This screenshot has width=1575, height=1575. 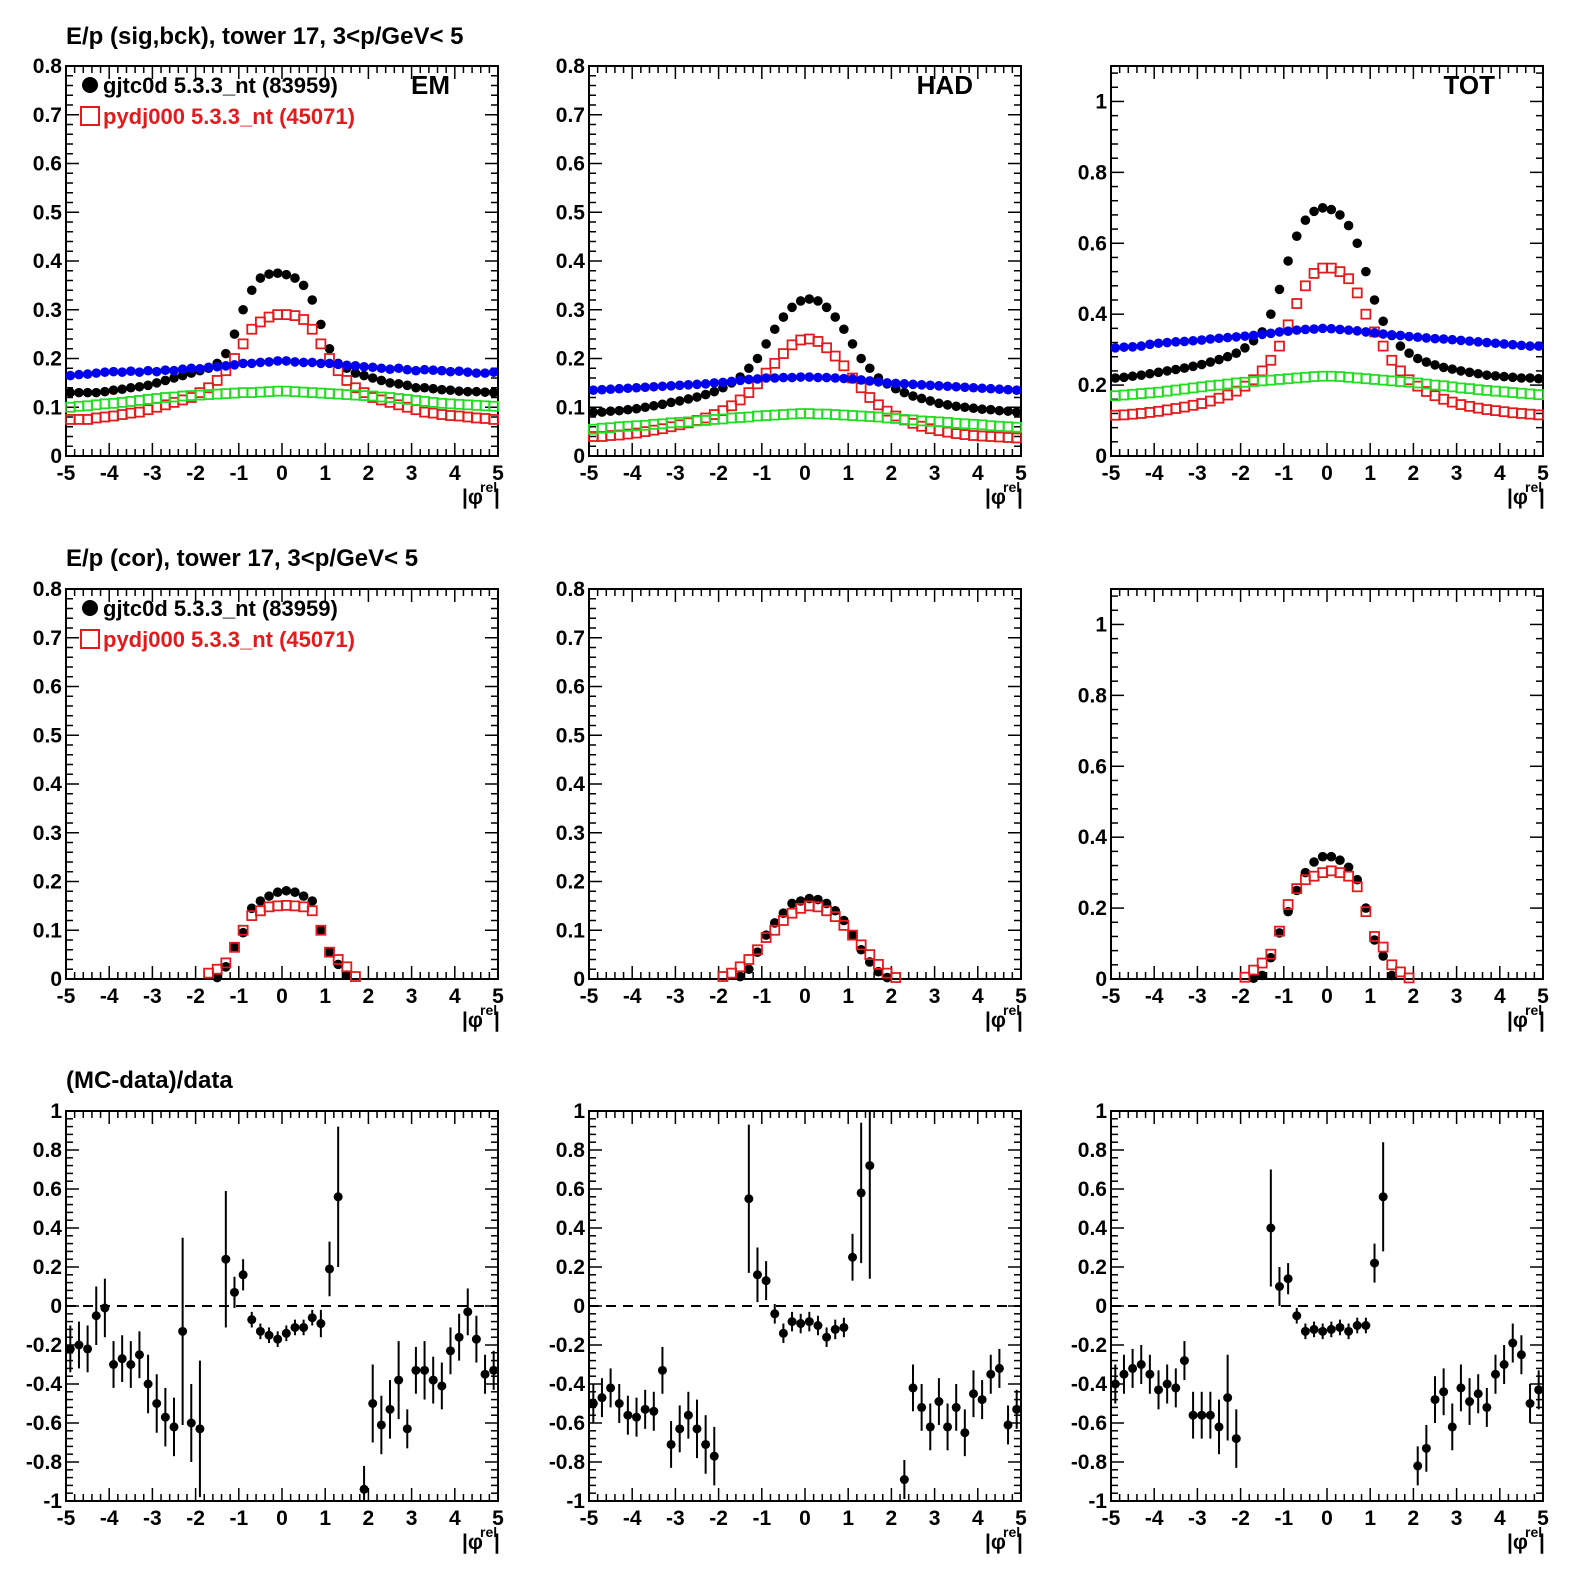 I want to click on y-tick-label: 0.7, so click(x=570, y=638).